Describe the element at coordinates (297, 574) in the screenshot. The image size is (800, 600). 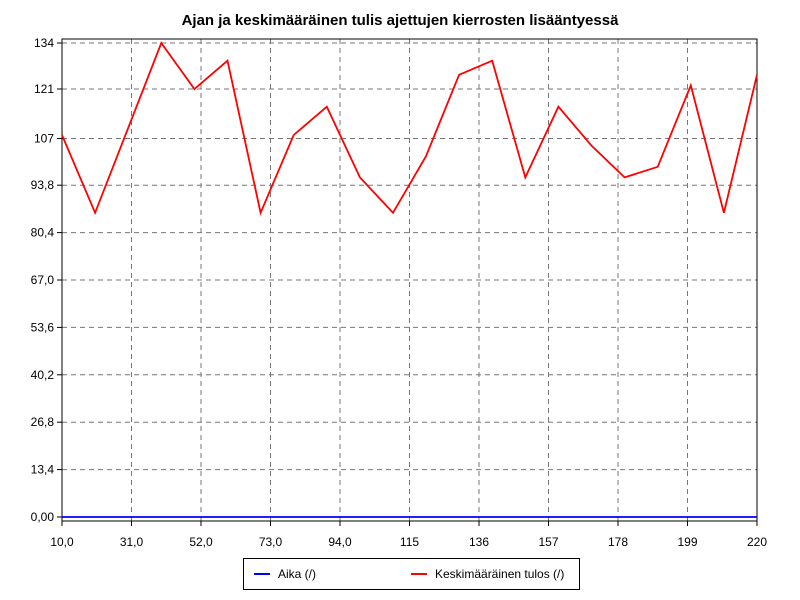
I see `legend-label-aika: Aika (/)` at that location.